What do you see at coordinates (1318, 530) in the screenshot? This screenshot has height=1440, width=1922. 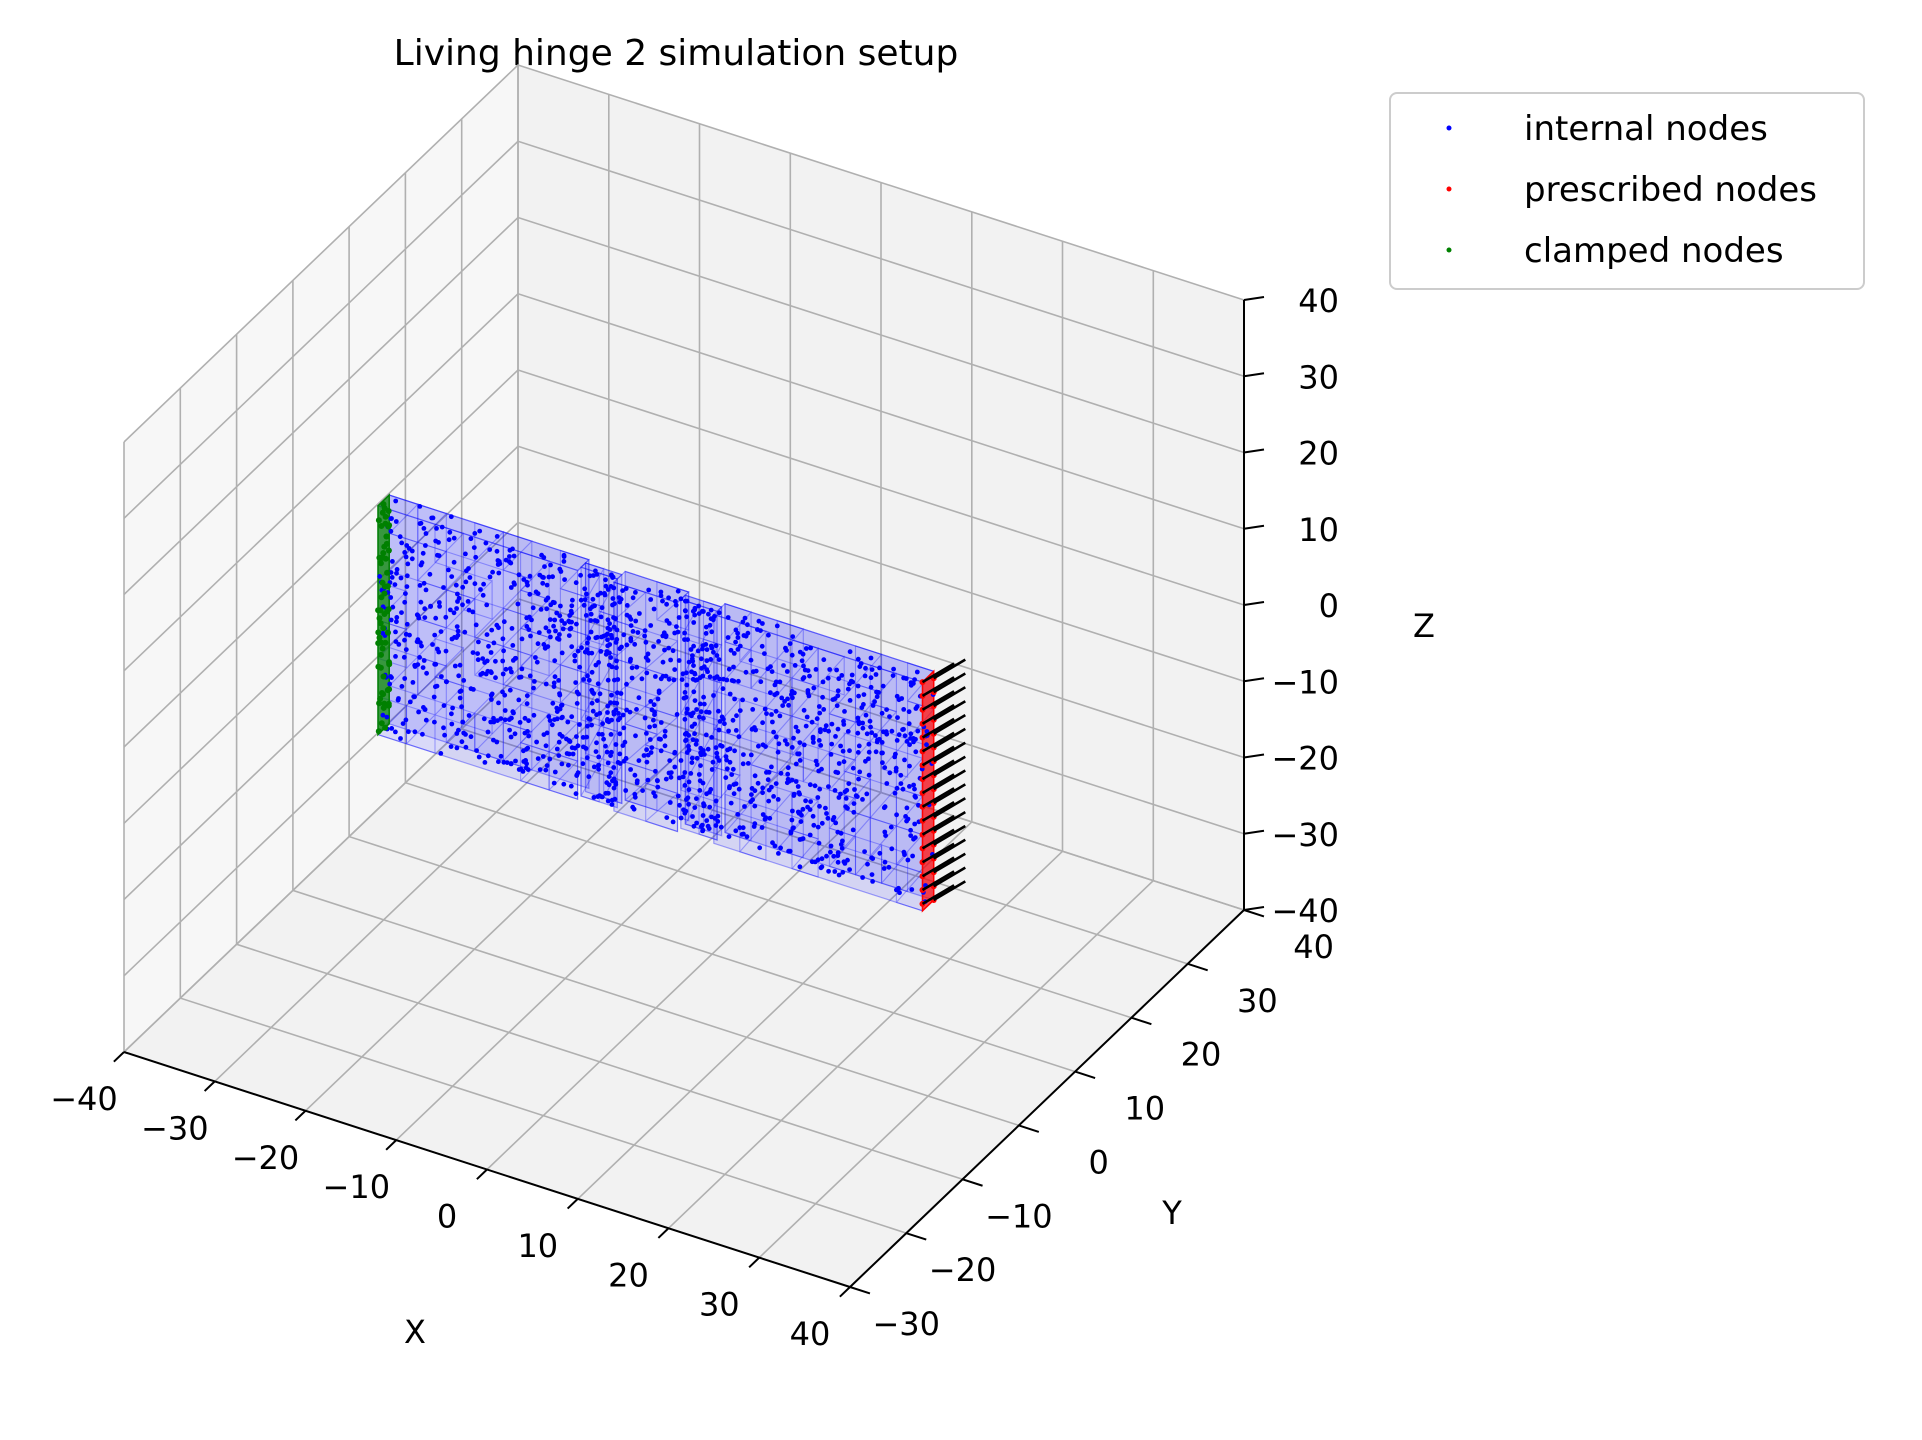 I see `z-tick-label: 10` at bounding box center [1318, 530].